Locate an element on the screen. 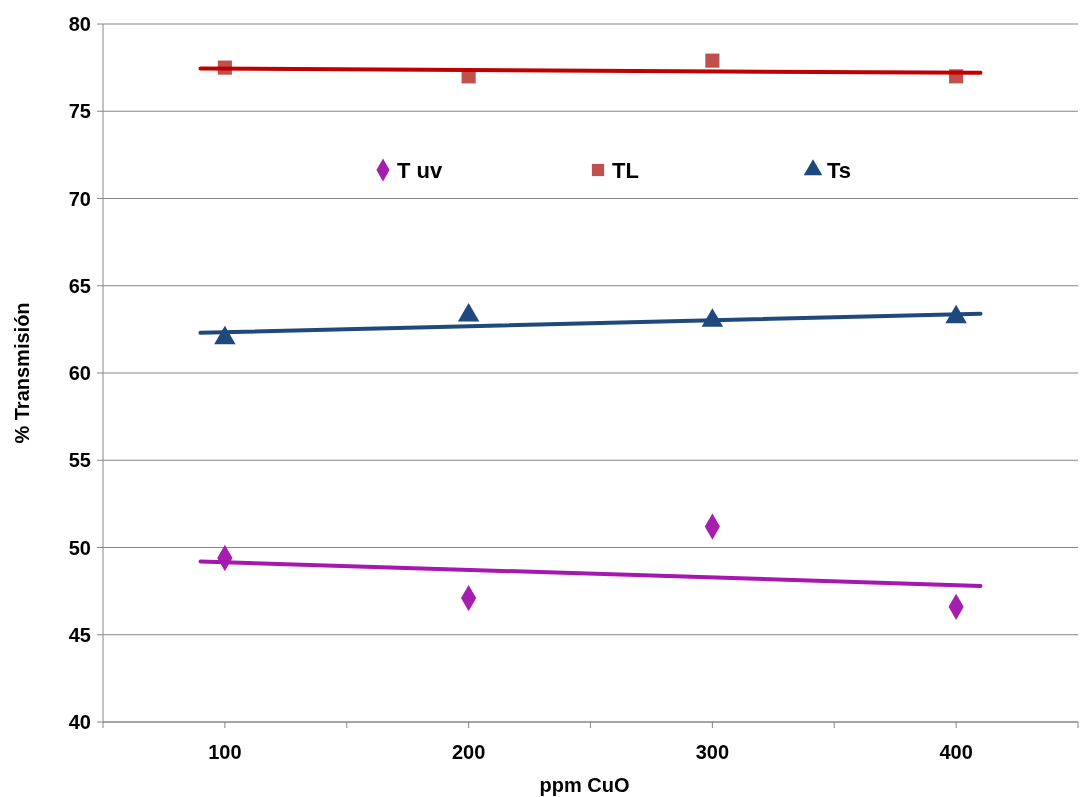 Image resolution: width=1081 pixels, height=797 pixels. x-tick-label: 400 is located at coordinates (956, 752).